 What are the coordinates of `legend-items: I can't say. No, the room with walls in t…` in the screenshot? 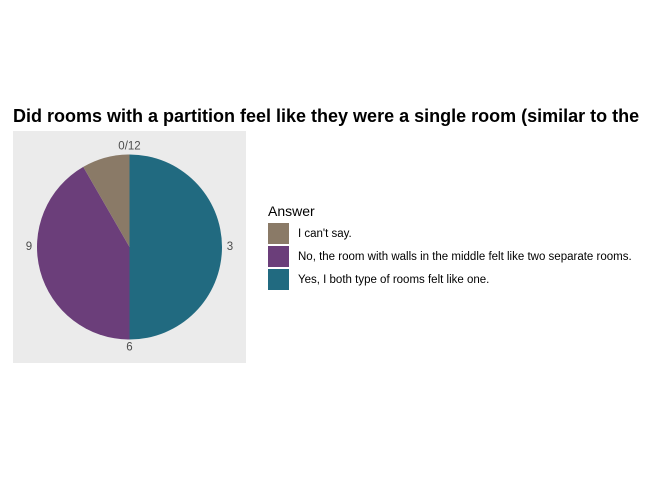 It's located at (450, 256).